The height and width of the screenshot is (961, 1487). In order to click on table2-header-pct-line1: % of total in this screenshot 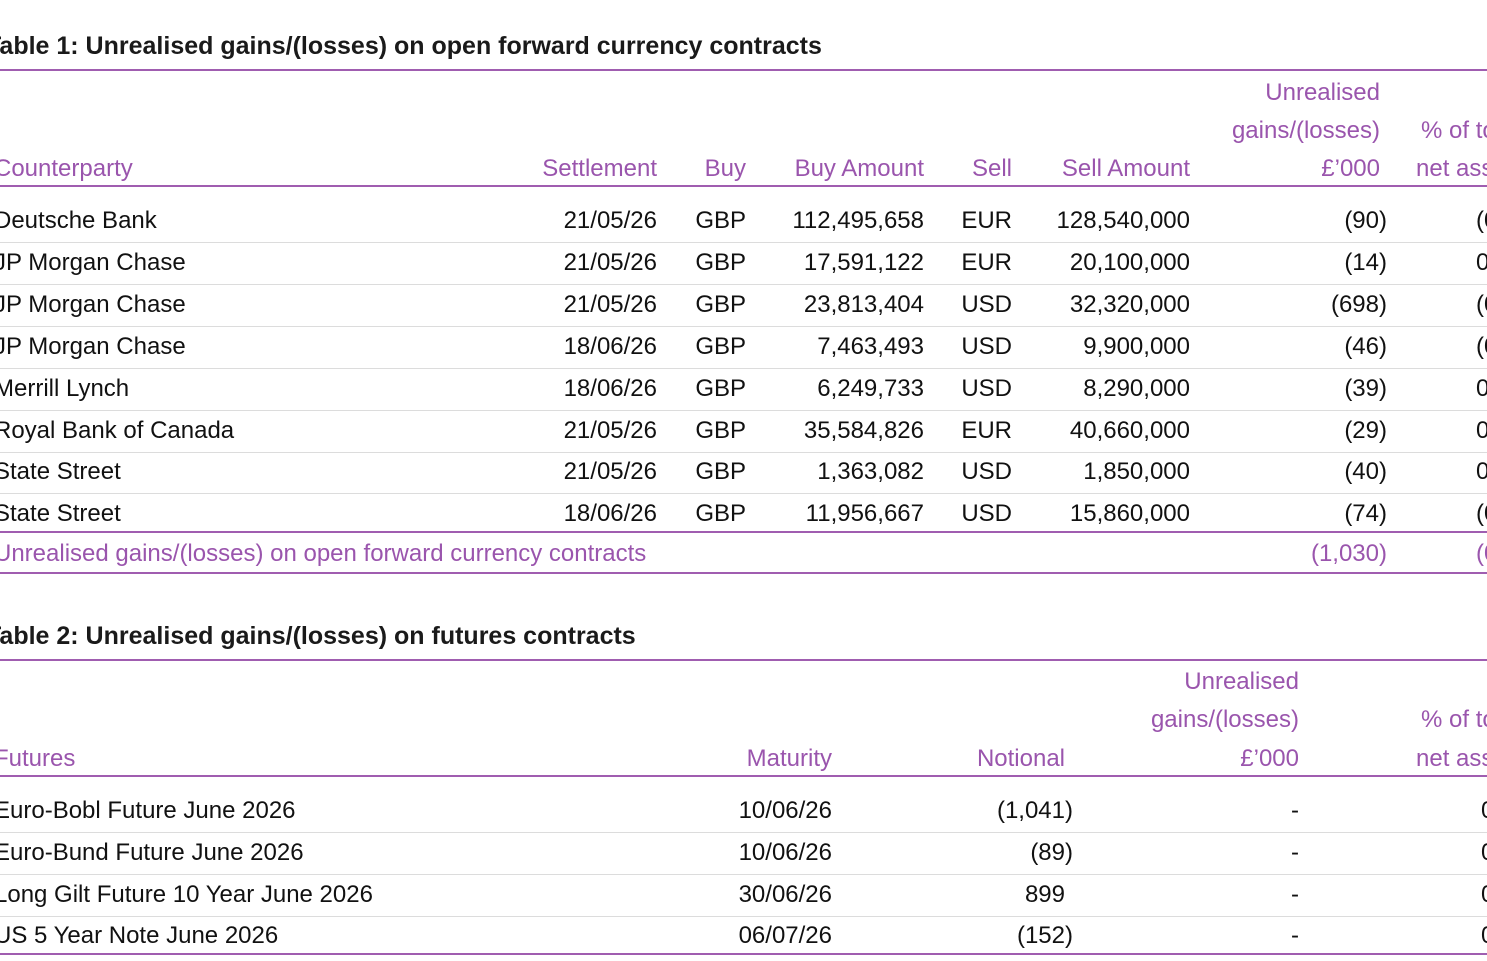, I will do `click(1454, 719)`.